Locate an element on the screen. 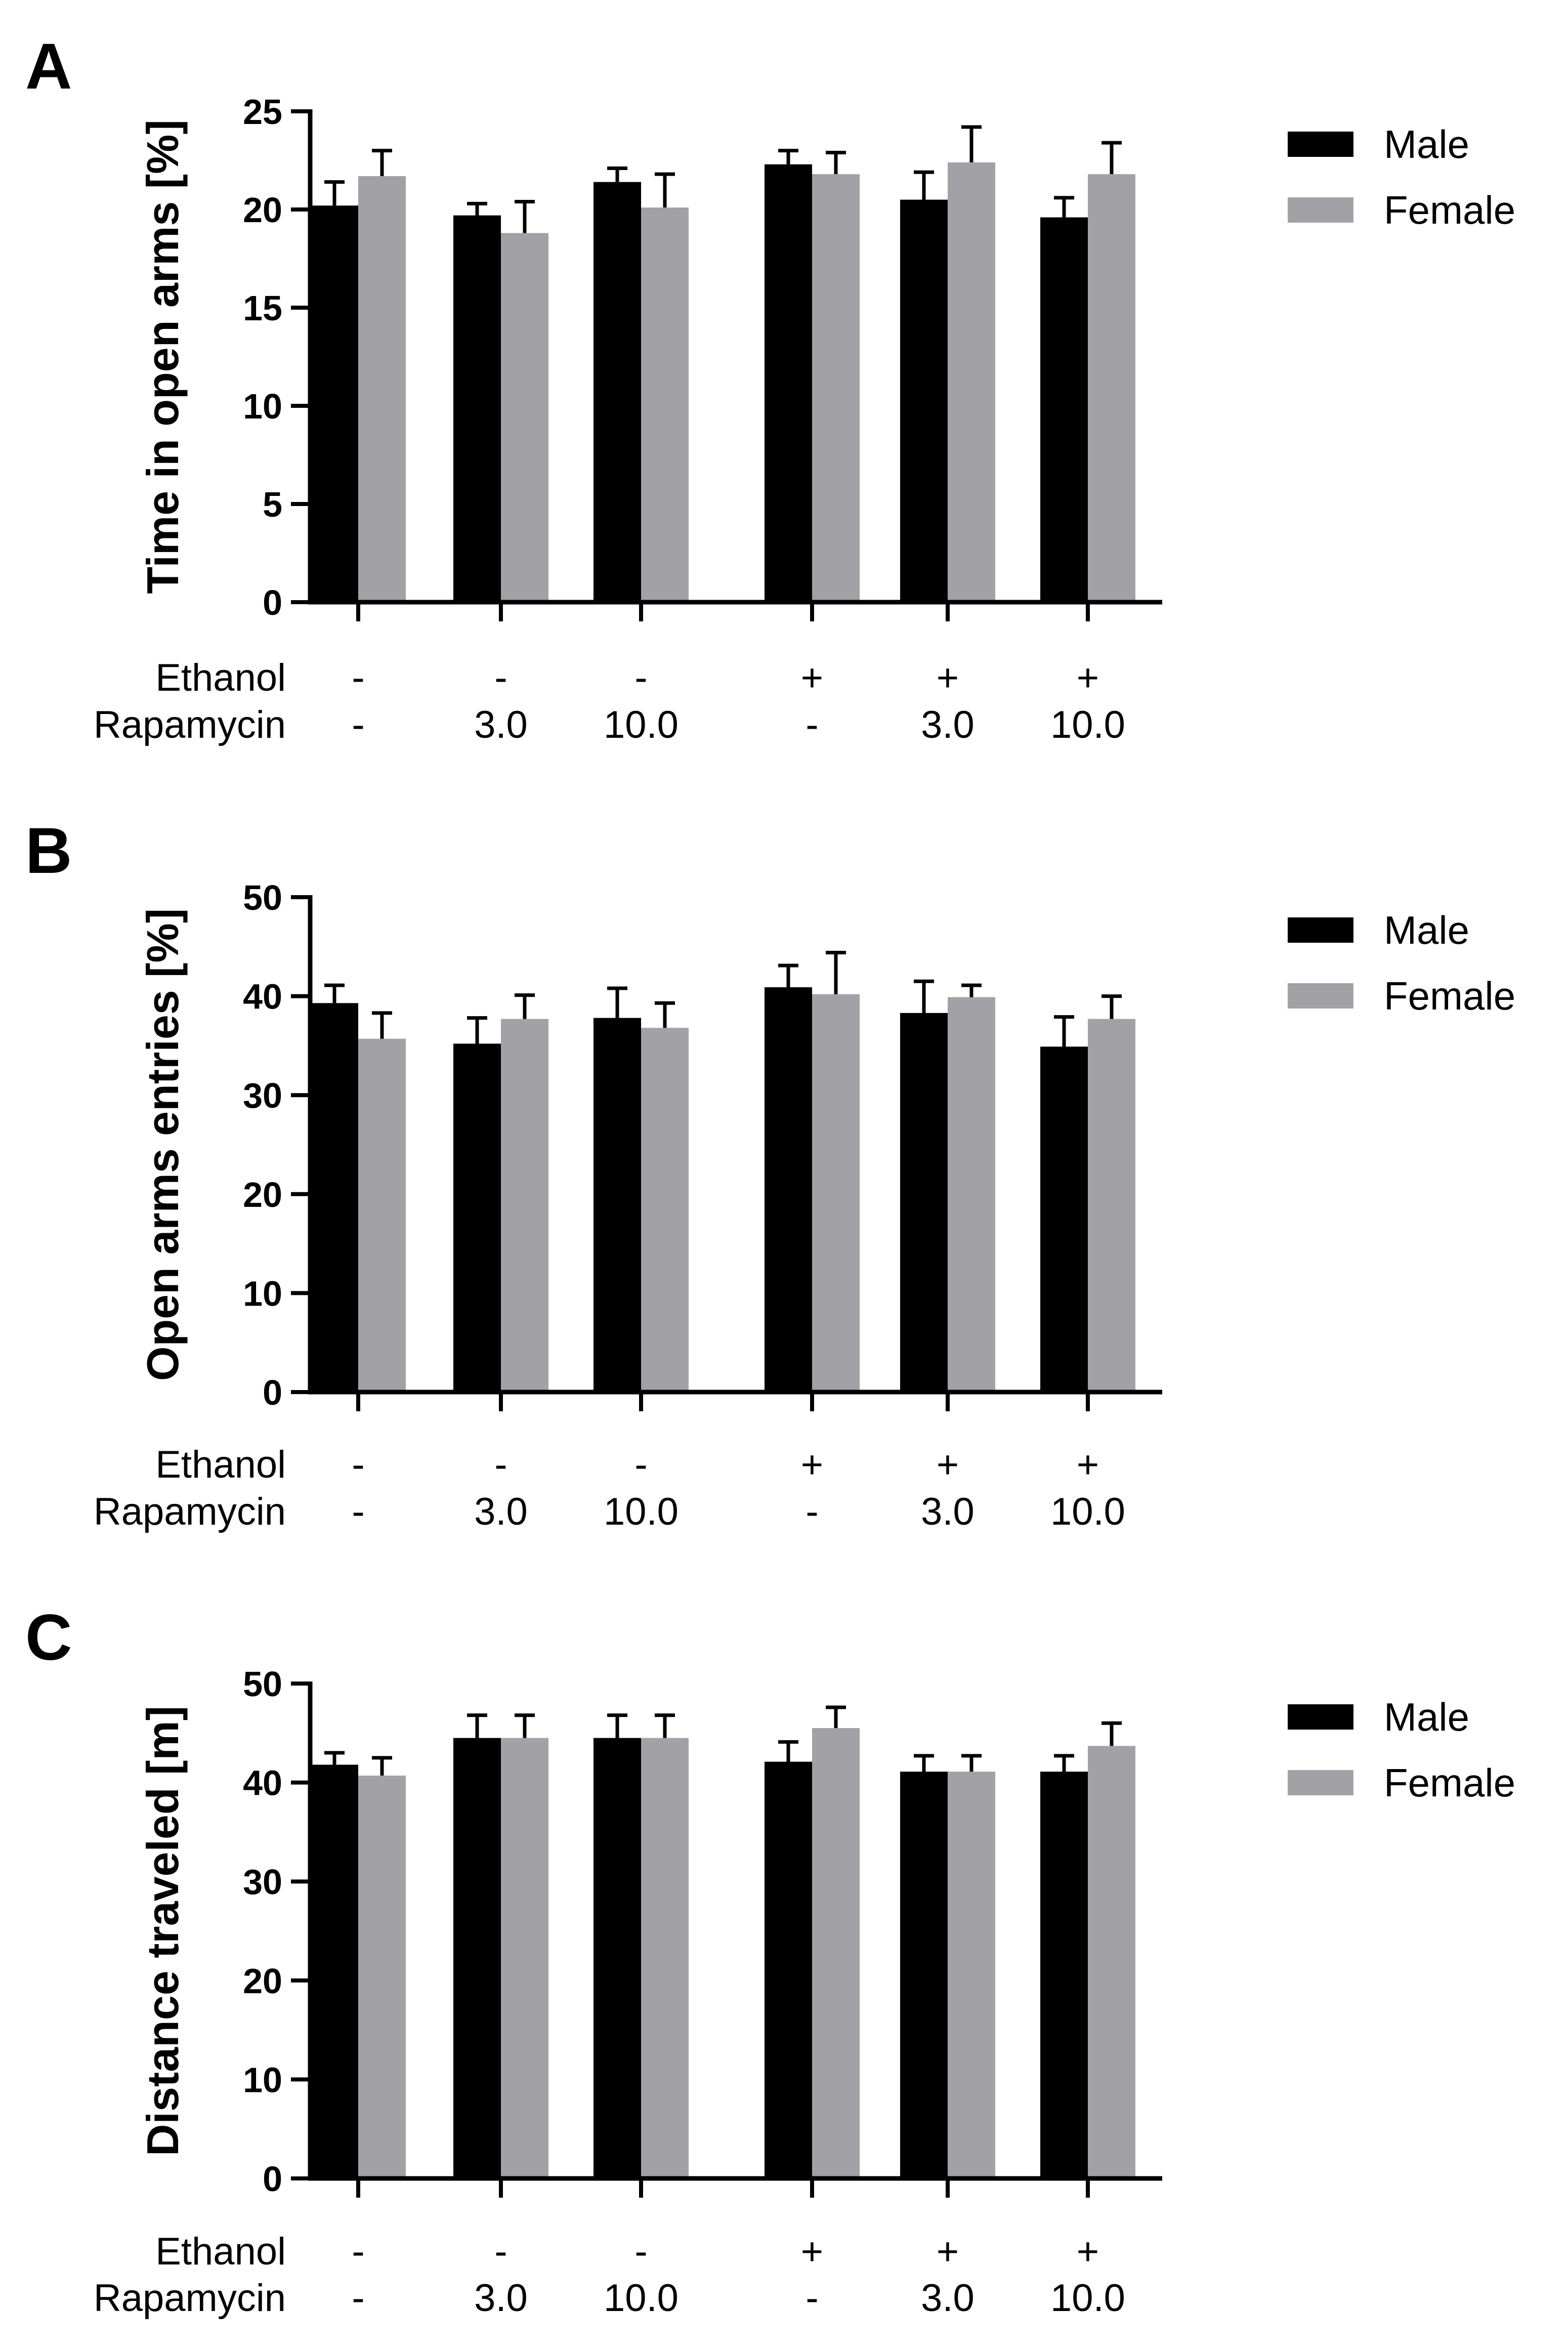 The width and height of the screenshot is (1568, 2352). y-axis-title: Time in open arms [%] is located at coordinates (163, 356).